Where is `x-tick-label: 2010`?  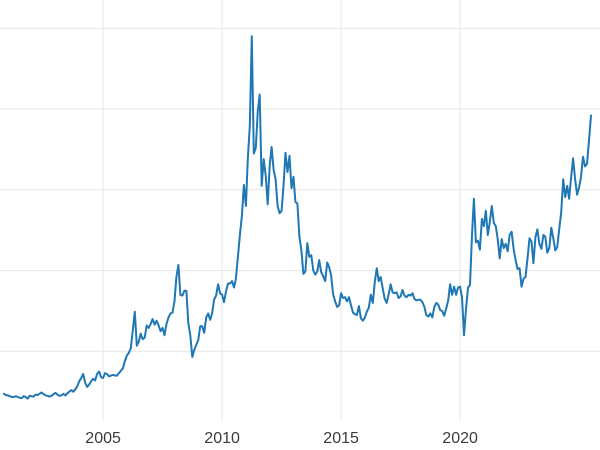
x-tick-label: 2010 is located at coordinates (222, 438).